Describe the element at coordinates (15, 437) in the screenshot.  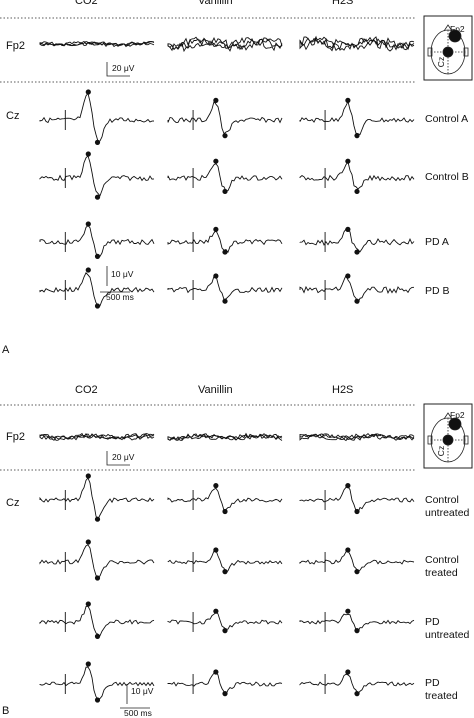
I see `panel-b-fp2-label: Fp2` at that location.